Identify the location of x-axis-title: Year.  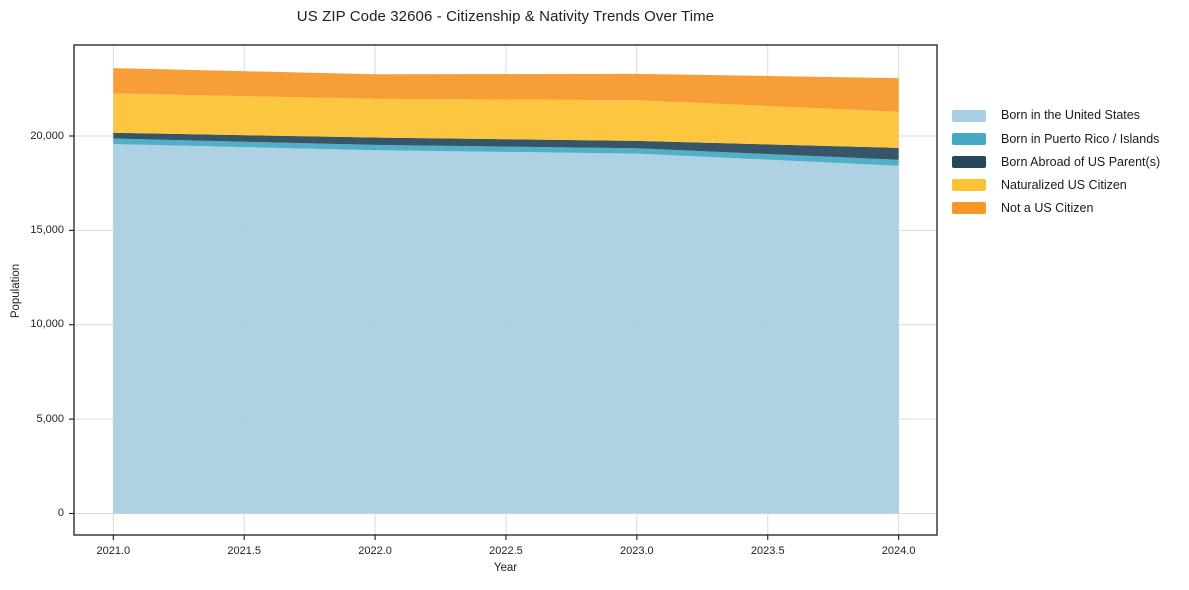
(505, 568).